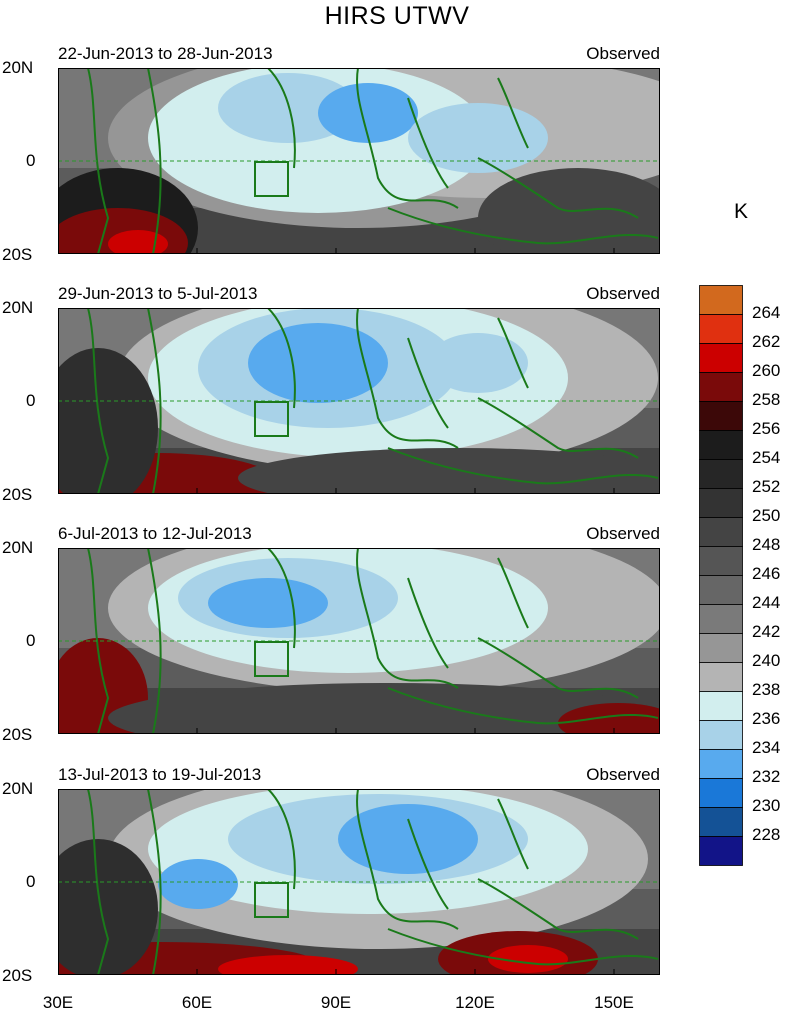  I want to click on colorbar, so click(721, 575).